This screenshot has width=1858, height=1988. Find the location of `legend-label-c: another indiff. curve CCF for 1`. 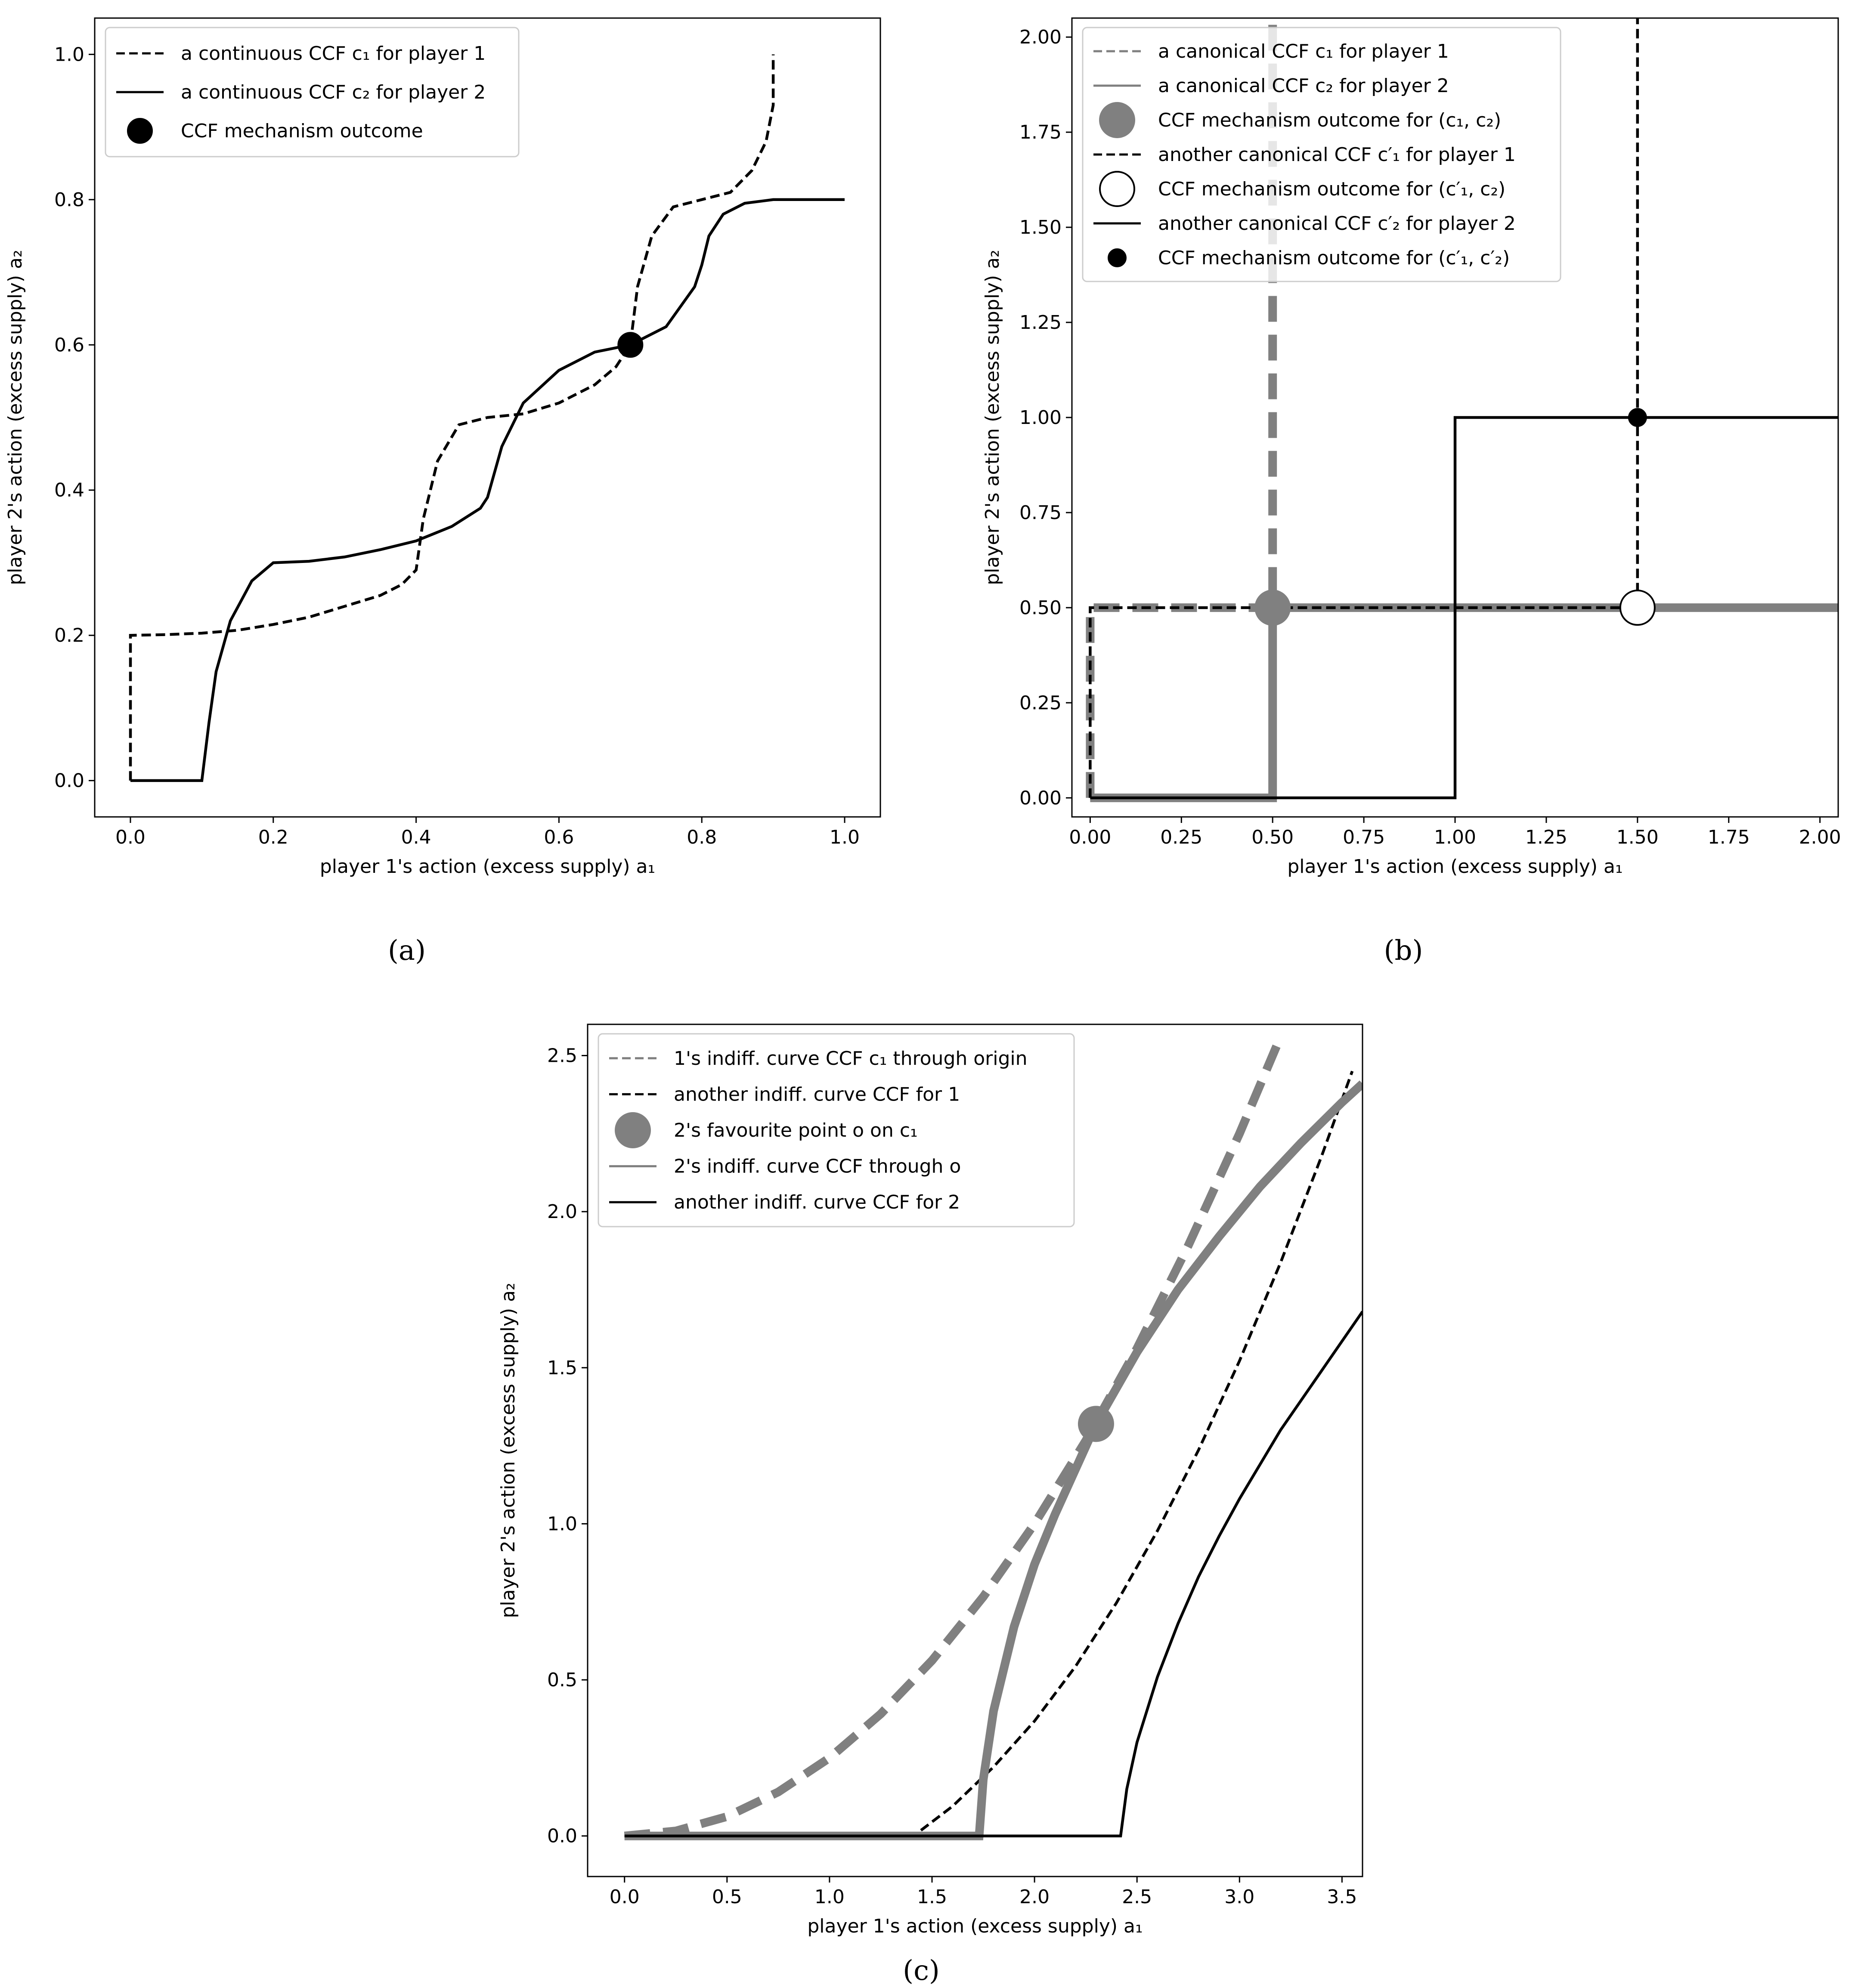

legend-label-c: another indiff. curve CCF for 1 is located at coordinates (817, 1094).